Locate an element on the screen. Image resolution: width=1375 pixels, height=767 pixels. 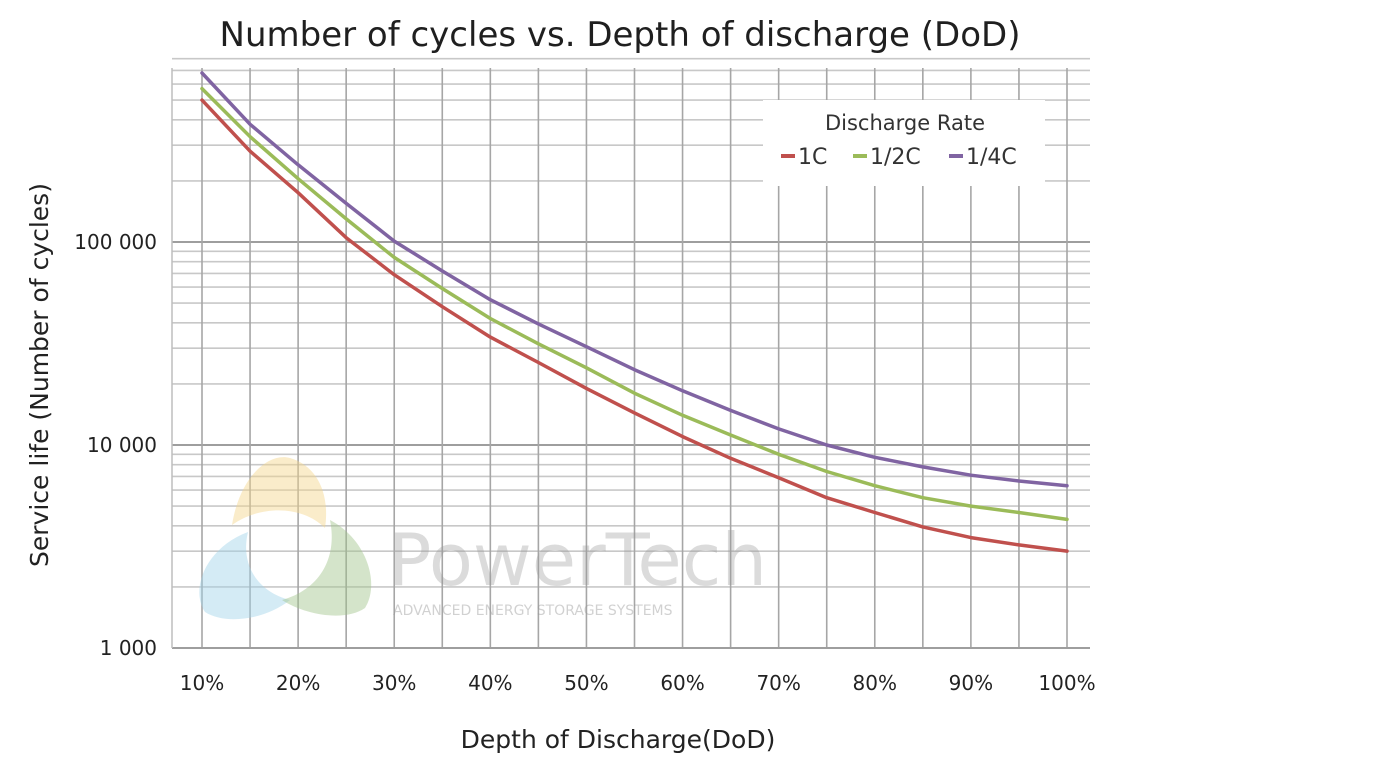
legend-background is located at coordinates (904, 143).